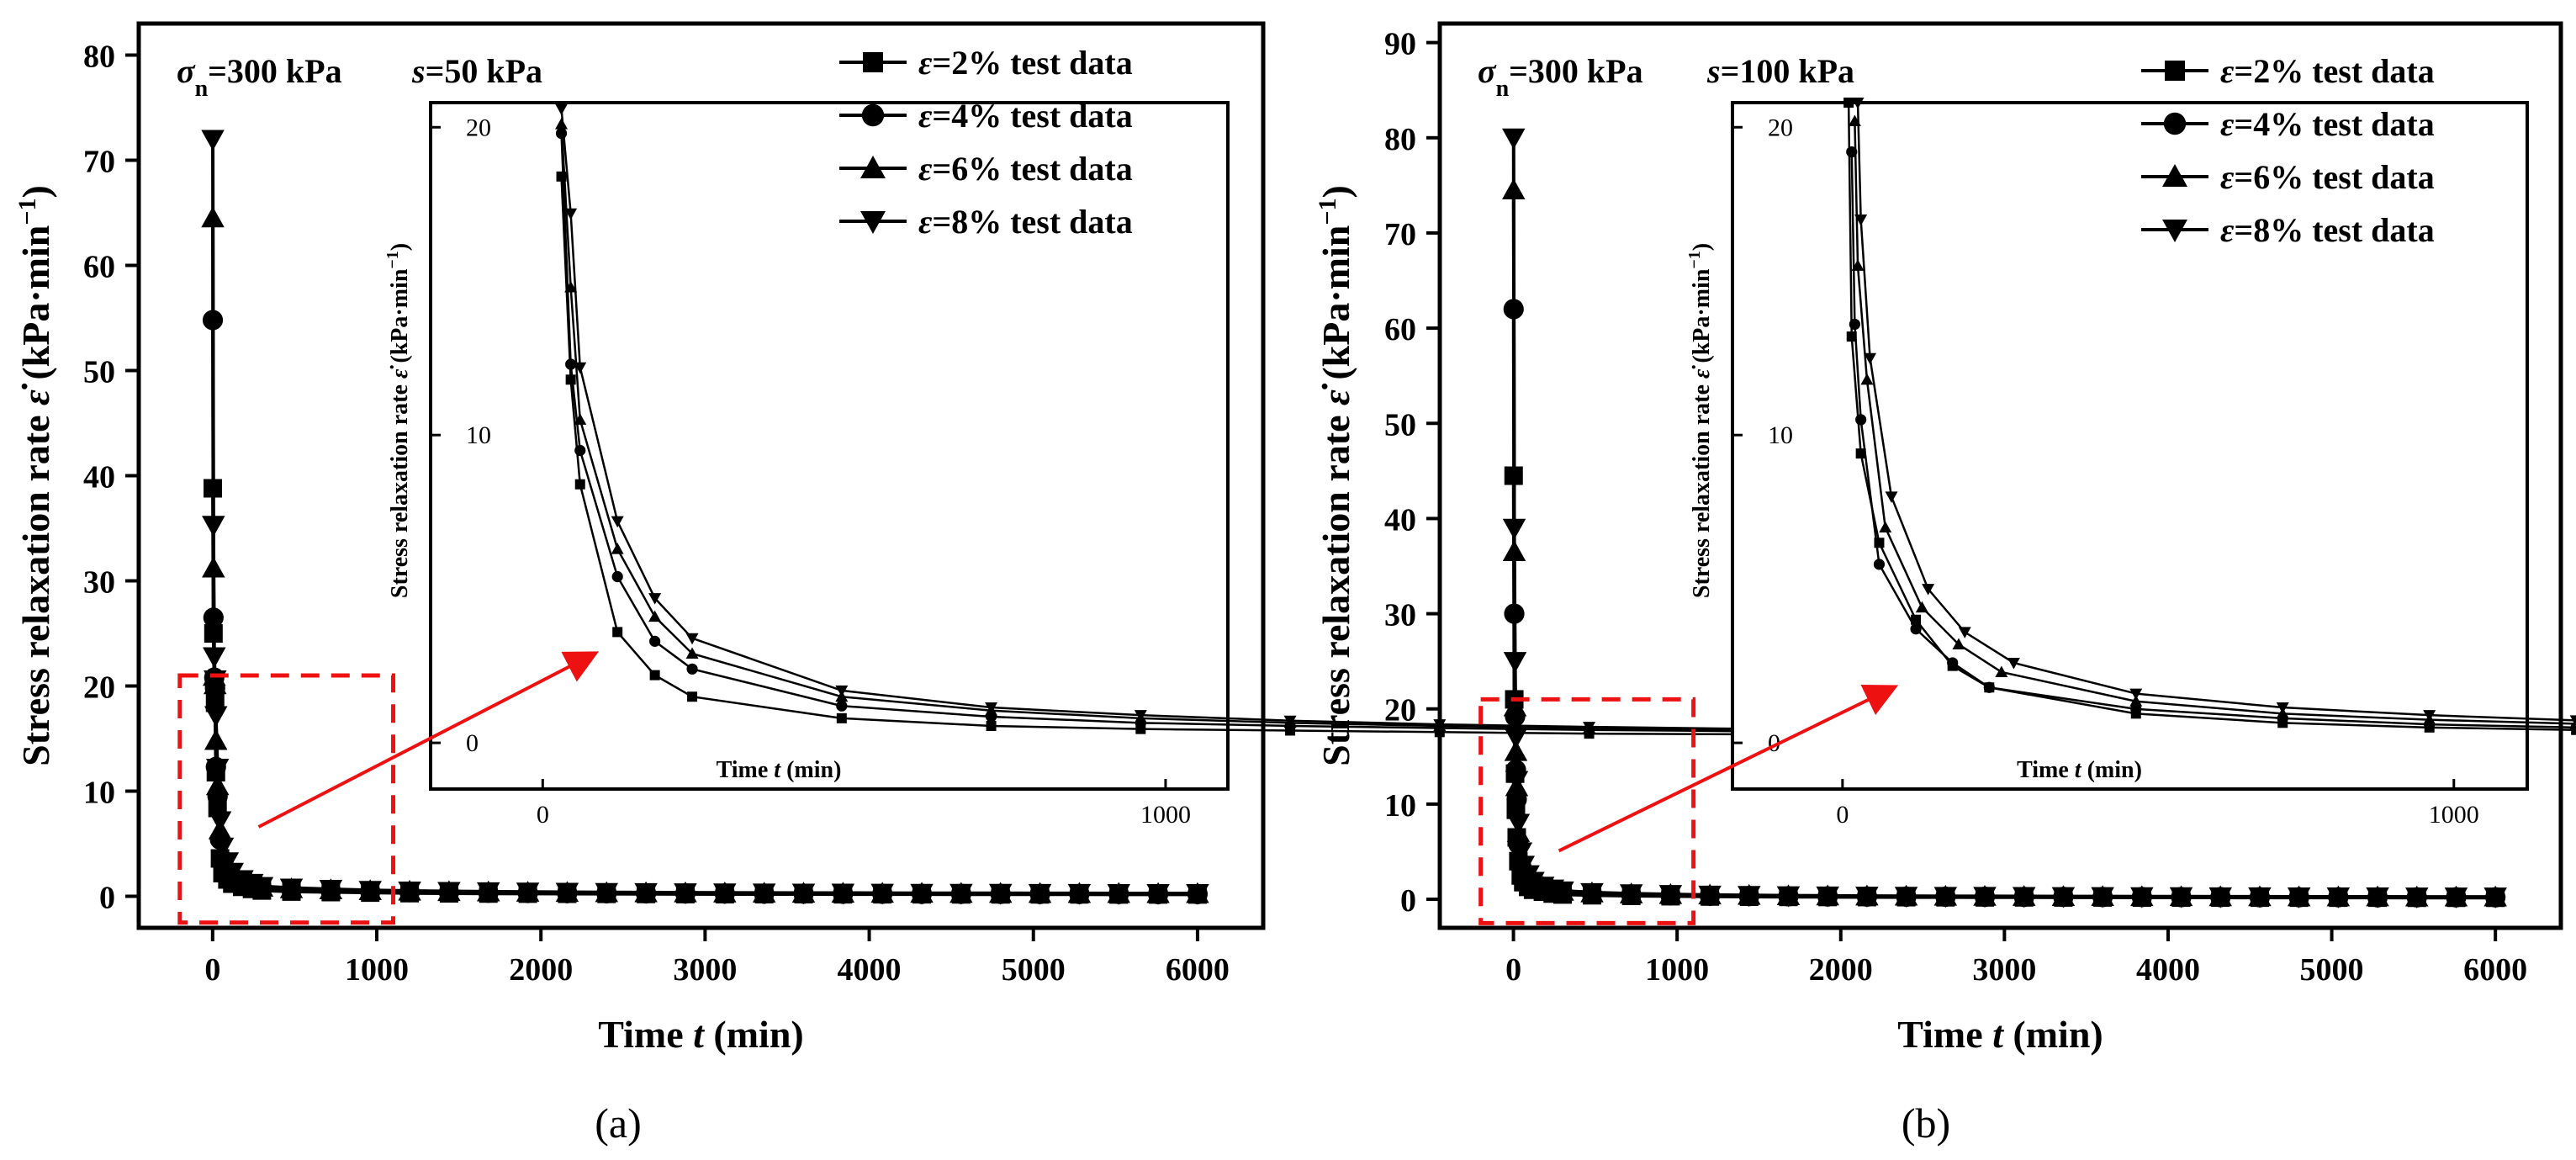 This screenshot has height=1160, width=2576. I want to click on legend-label: =2% test data, so click(2334, 71).